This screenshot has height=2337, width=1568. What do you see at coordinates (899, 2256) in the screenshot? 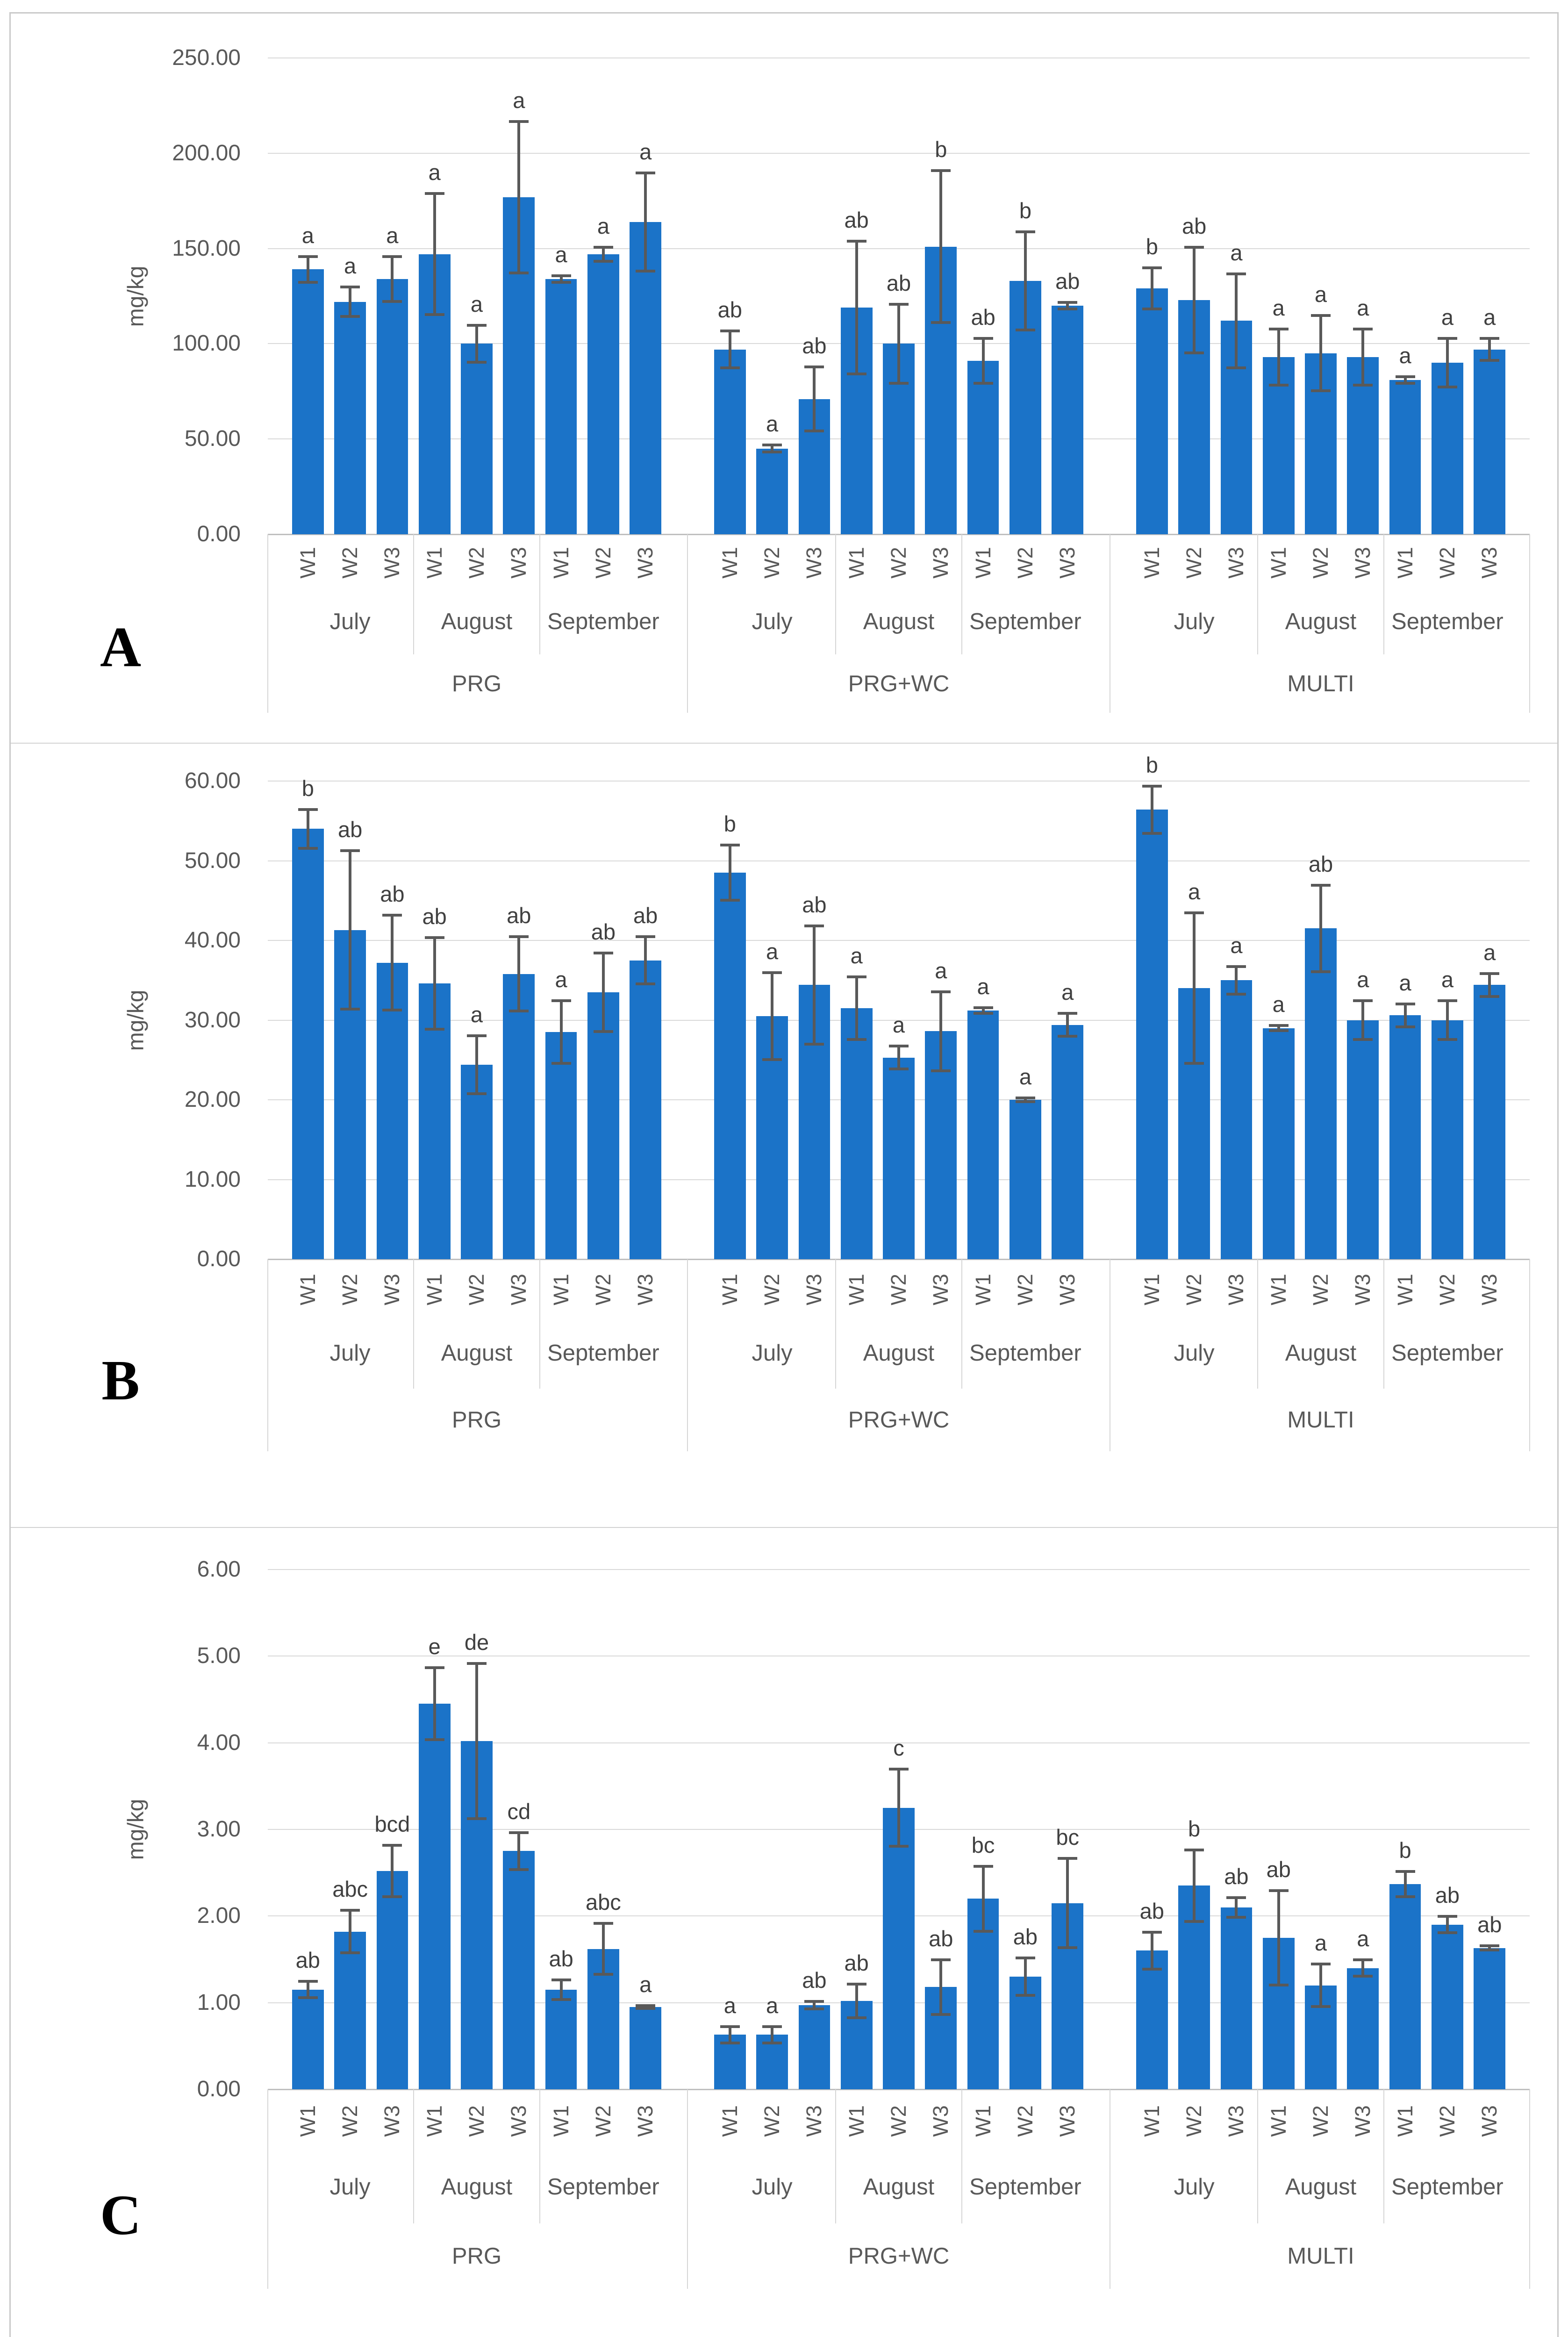
I see `treatment-label: PRG+WC` at bounding box center [899, 2256].